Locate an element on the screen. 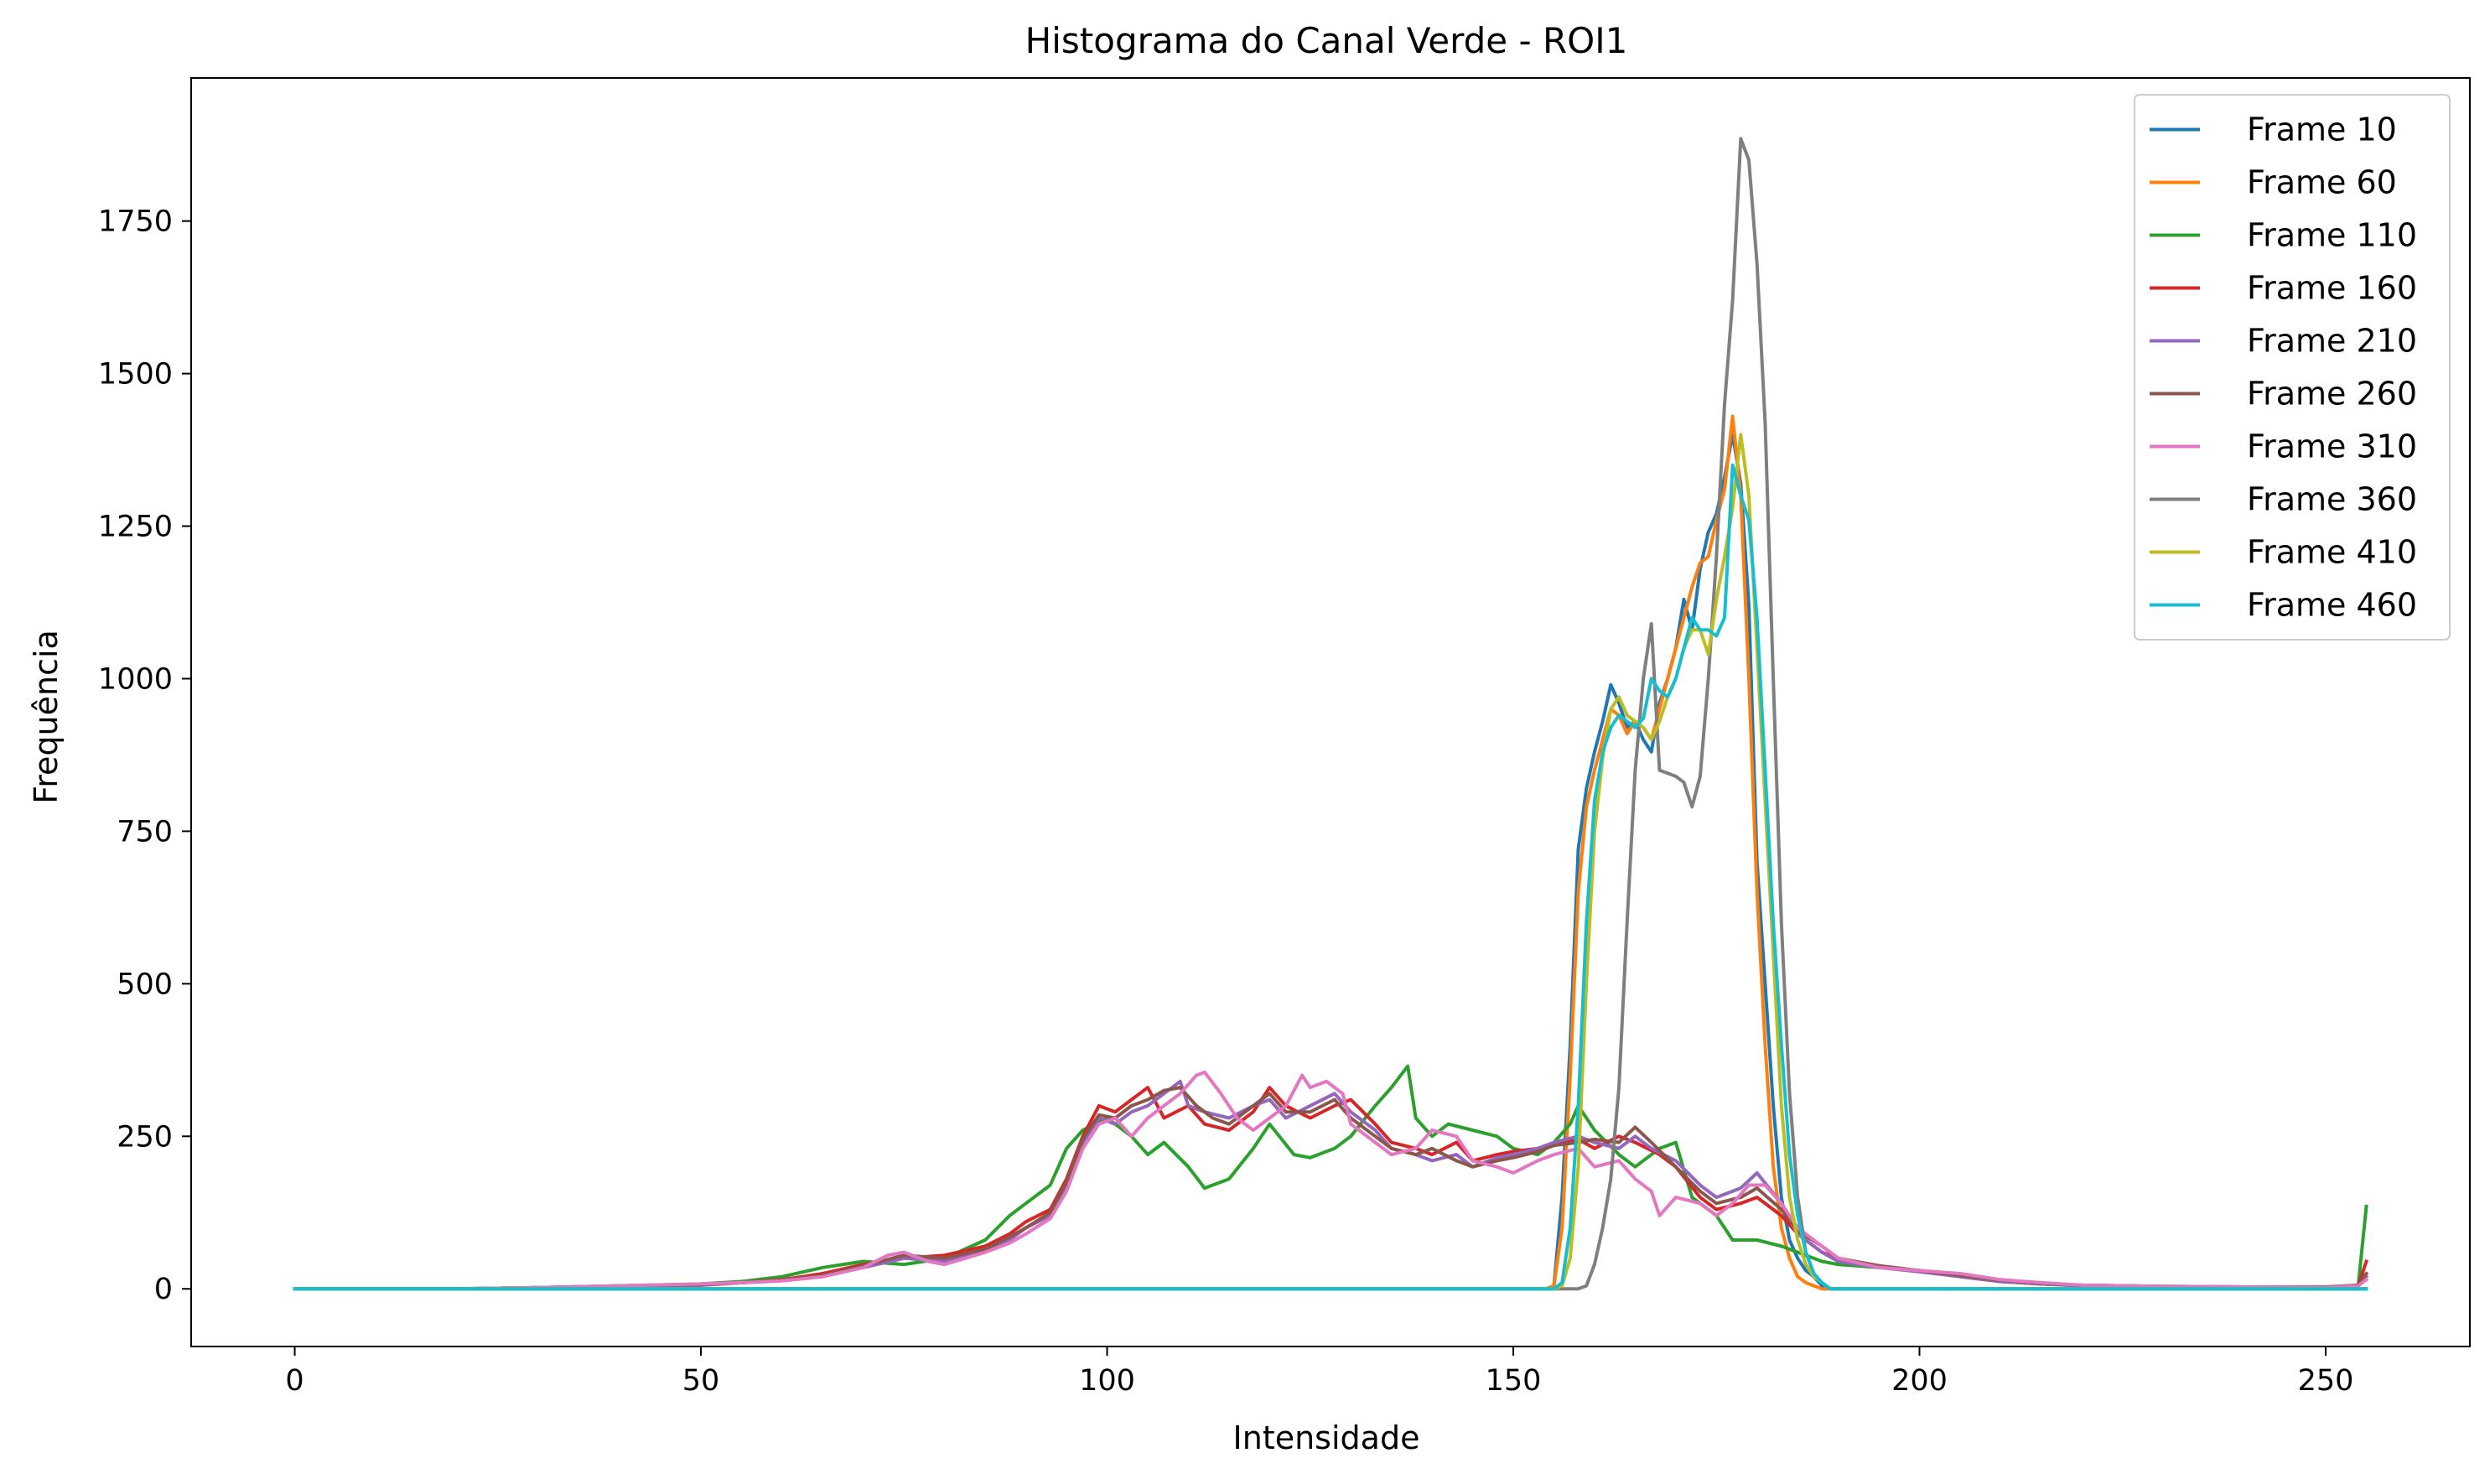 The width and height of the screenshot is (2490, 1484). x-tick-label: 100 is located at coordinates (1107, 1381).